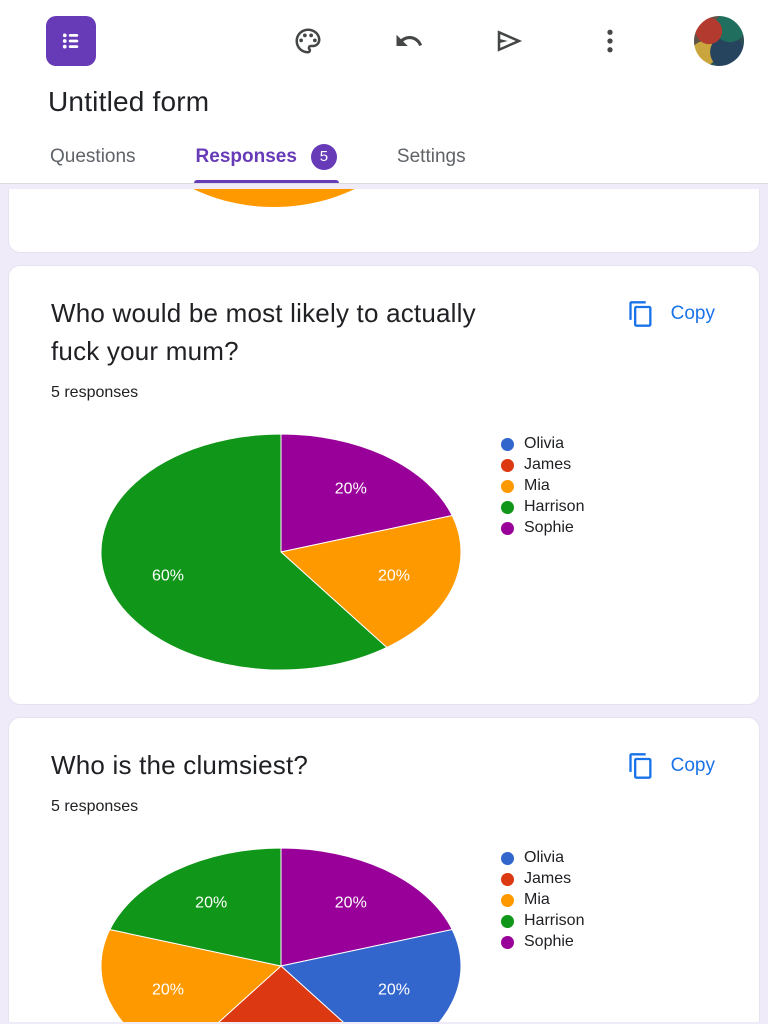 This screenshot has height=1024, width=768. Describe the element at coordinates (168, 576) in the screenshot. I see `pie-slice-percent-label: 60%` at that location.